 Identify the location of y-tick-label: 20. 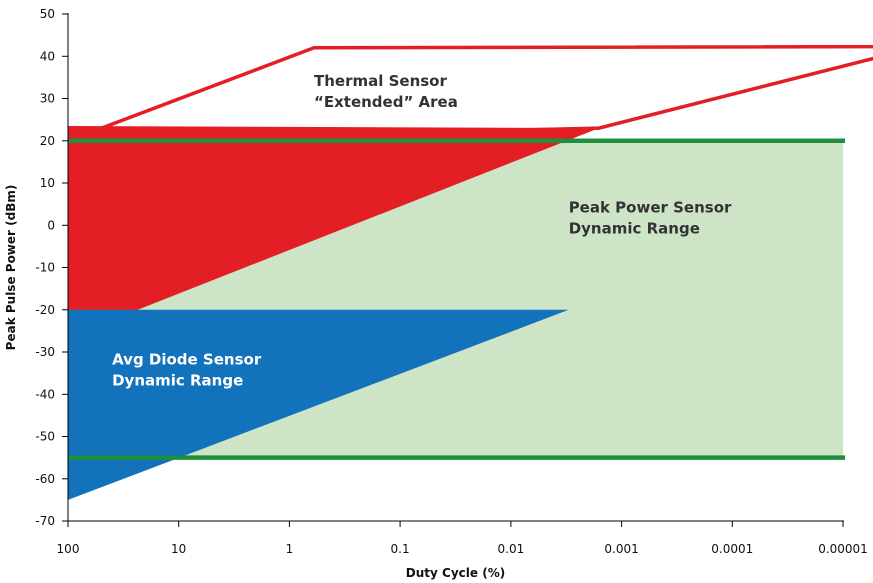
(47, 141).